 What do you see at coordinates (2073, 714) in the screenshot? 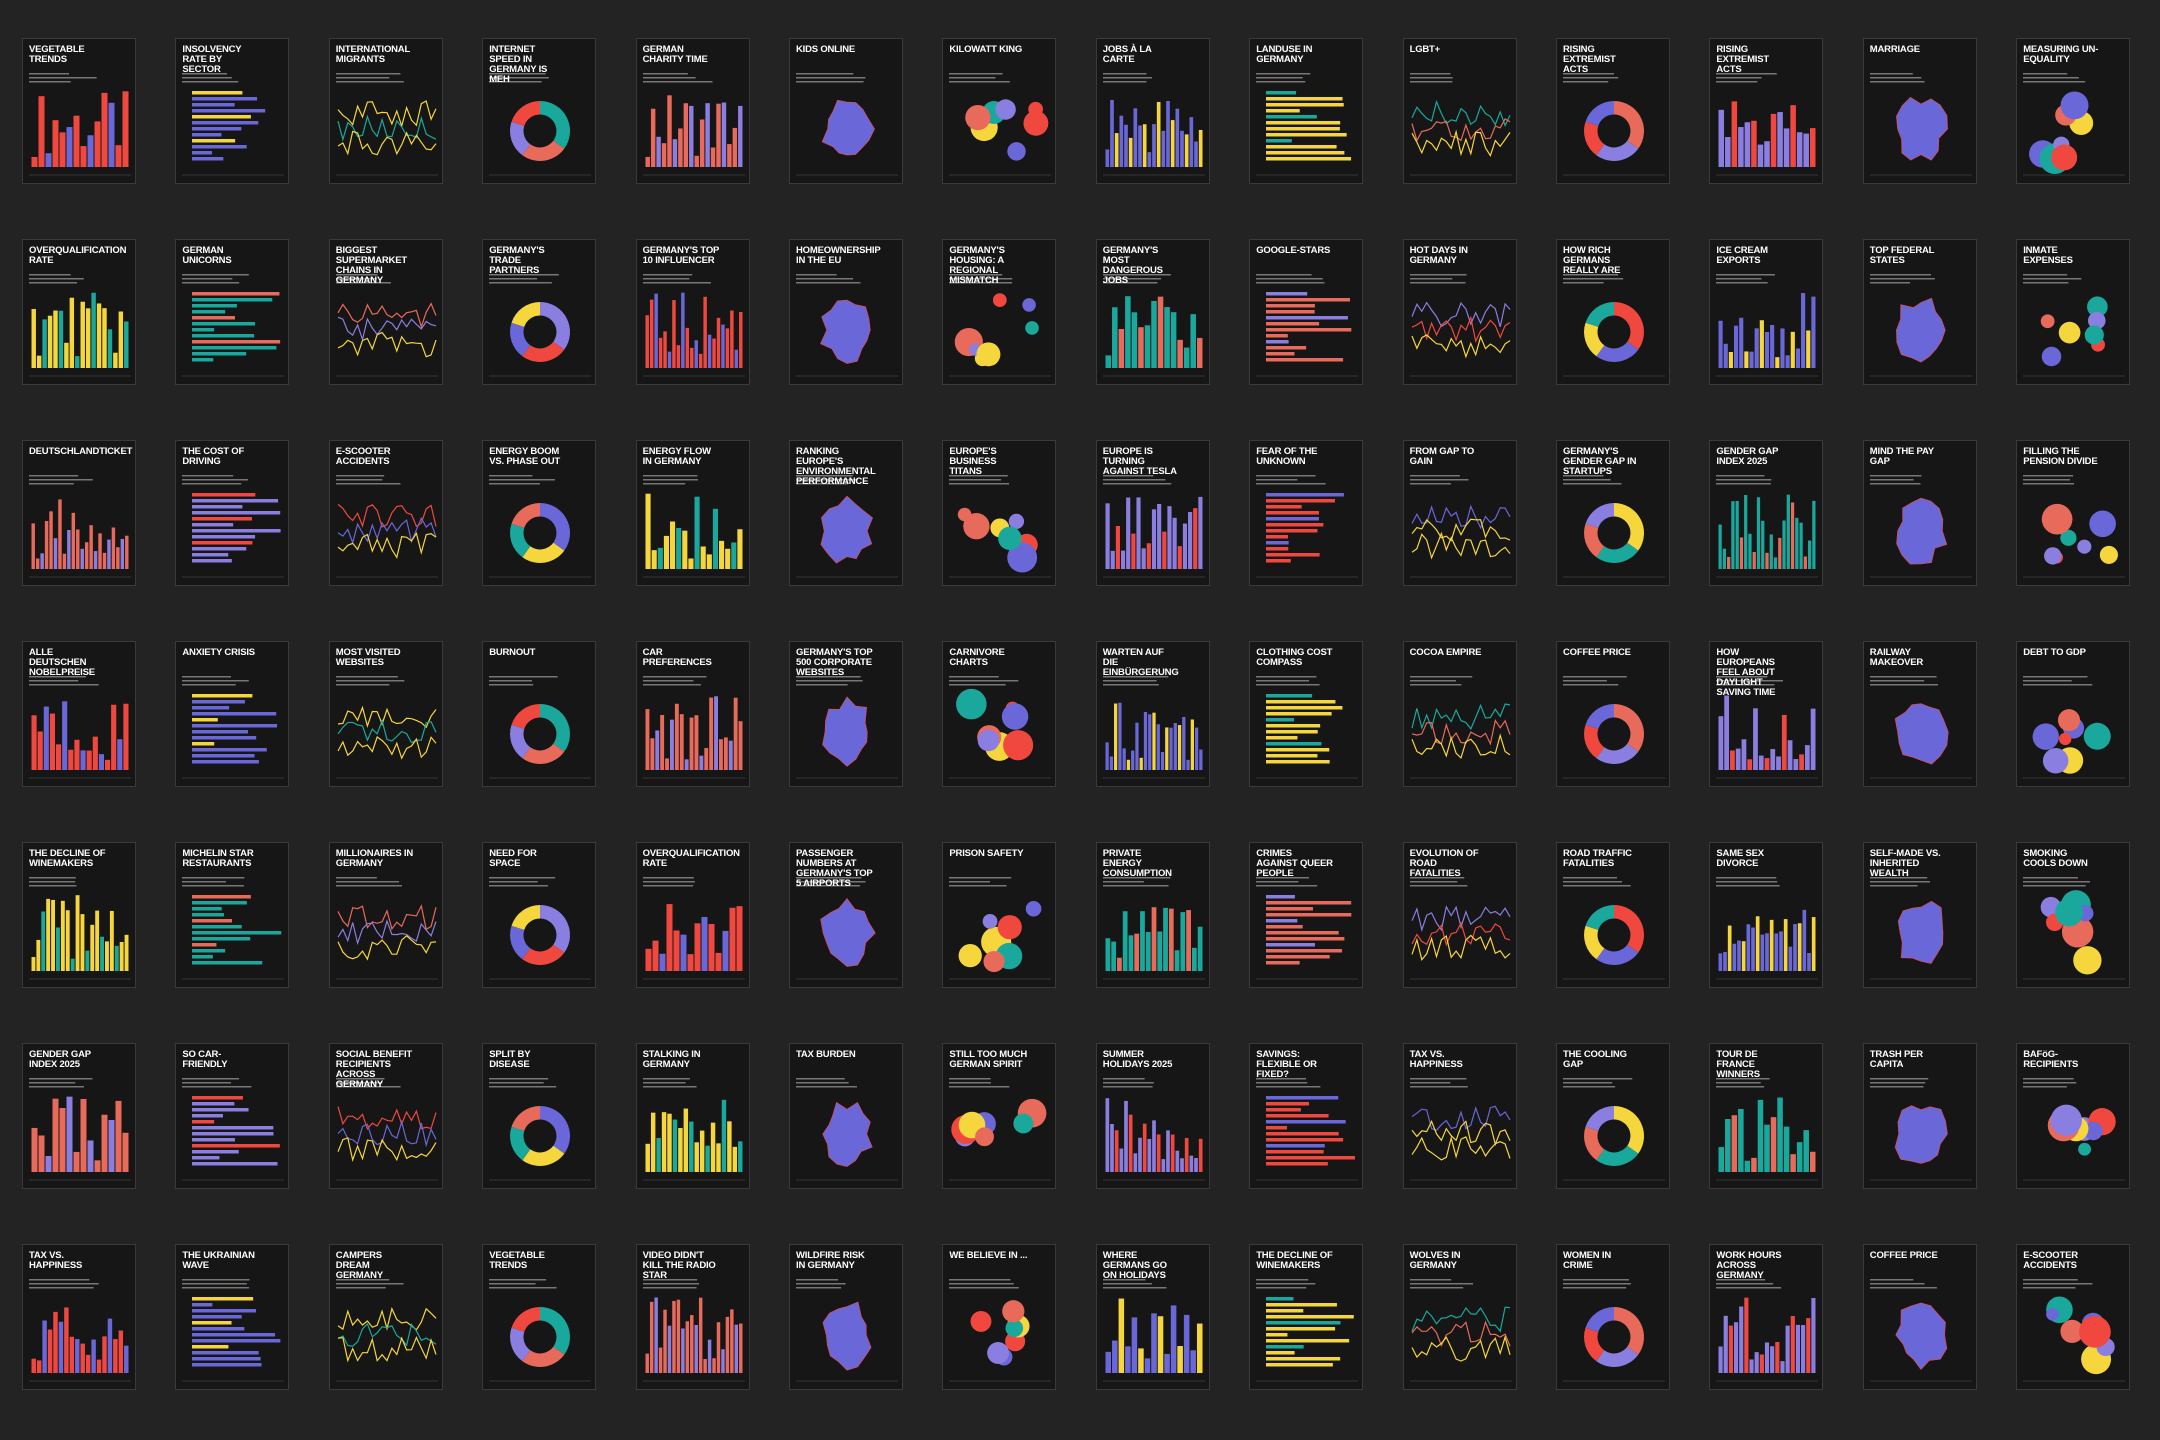
I see `infographic-card: DEBT TO GDP` at bounding box center [2073, 714].